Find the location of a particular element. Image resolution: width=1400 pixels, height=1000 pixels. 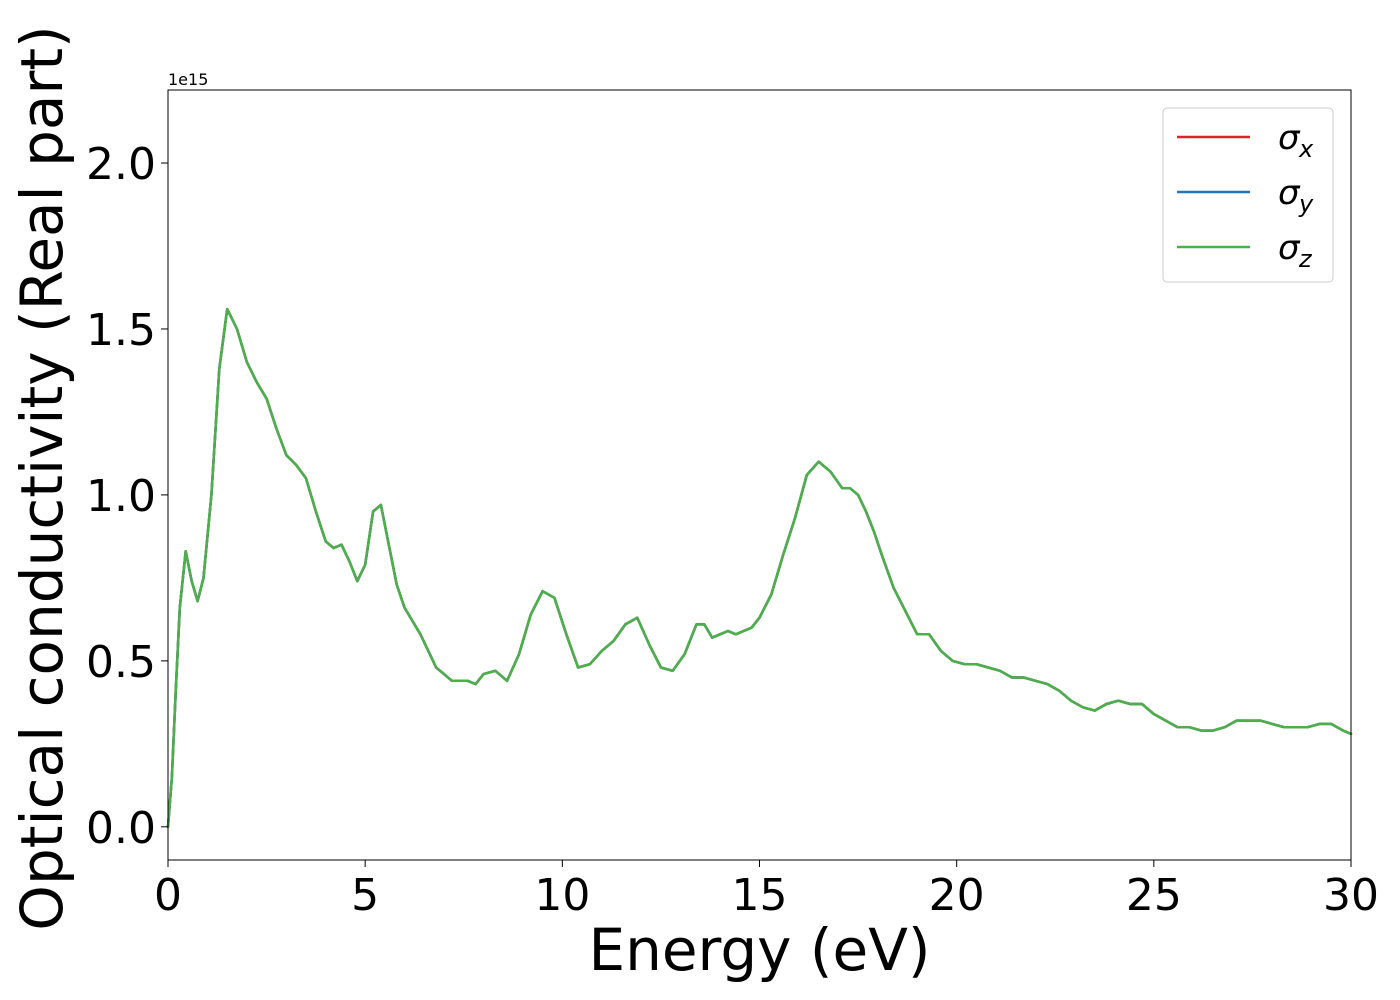

legend-subscript-x: x is located at coordinates (1306, 149).